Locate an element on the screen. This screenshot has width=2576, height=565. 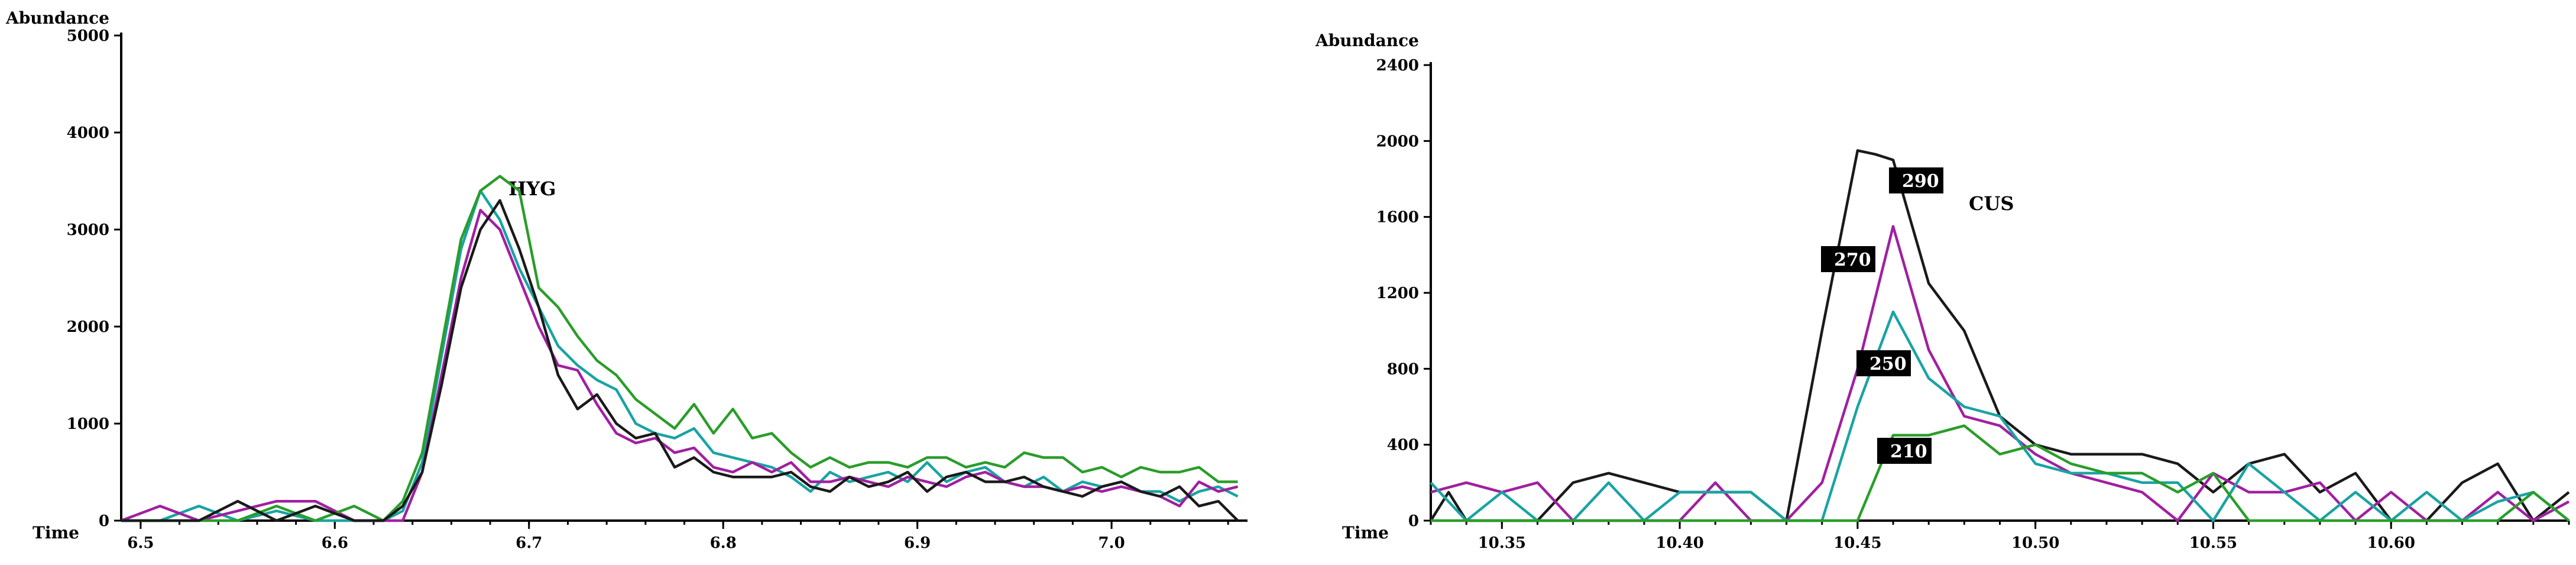
x-tick-label: 10.55 is located at coordinates (2213, 543).